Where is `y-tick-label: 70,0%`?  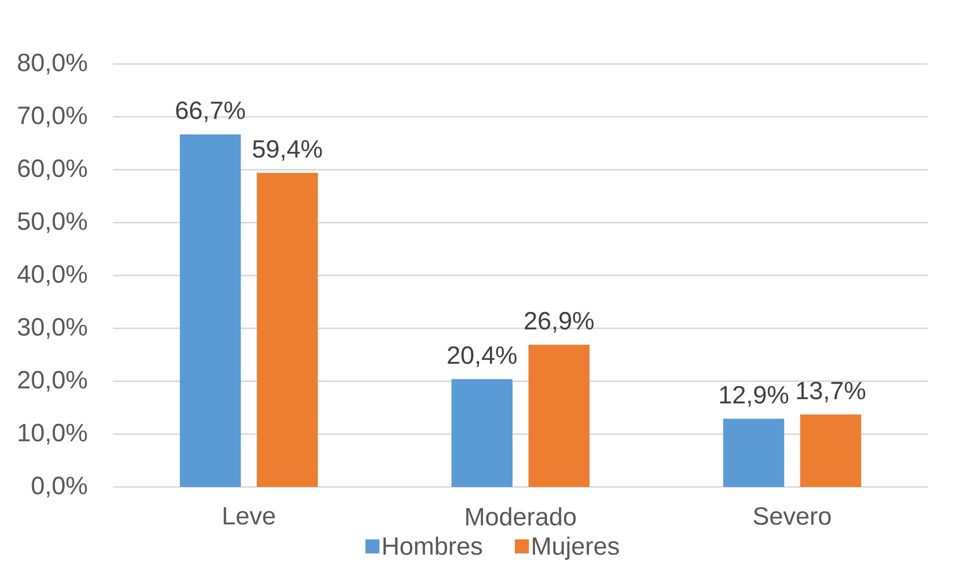
y-tick-label: 70,0% is located at coordinates (52, 117).